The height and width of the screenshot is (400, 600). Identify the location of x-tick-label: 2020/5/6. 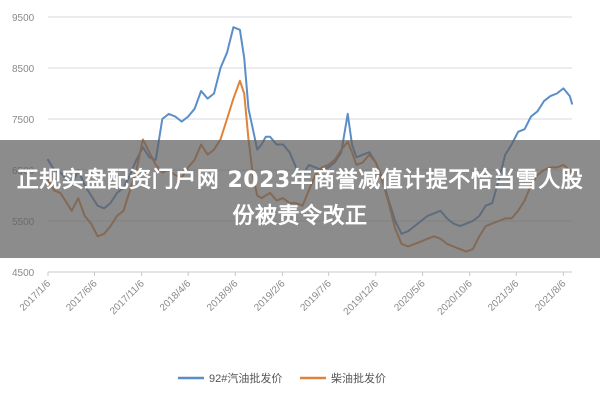
(410, 296).